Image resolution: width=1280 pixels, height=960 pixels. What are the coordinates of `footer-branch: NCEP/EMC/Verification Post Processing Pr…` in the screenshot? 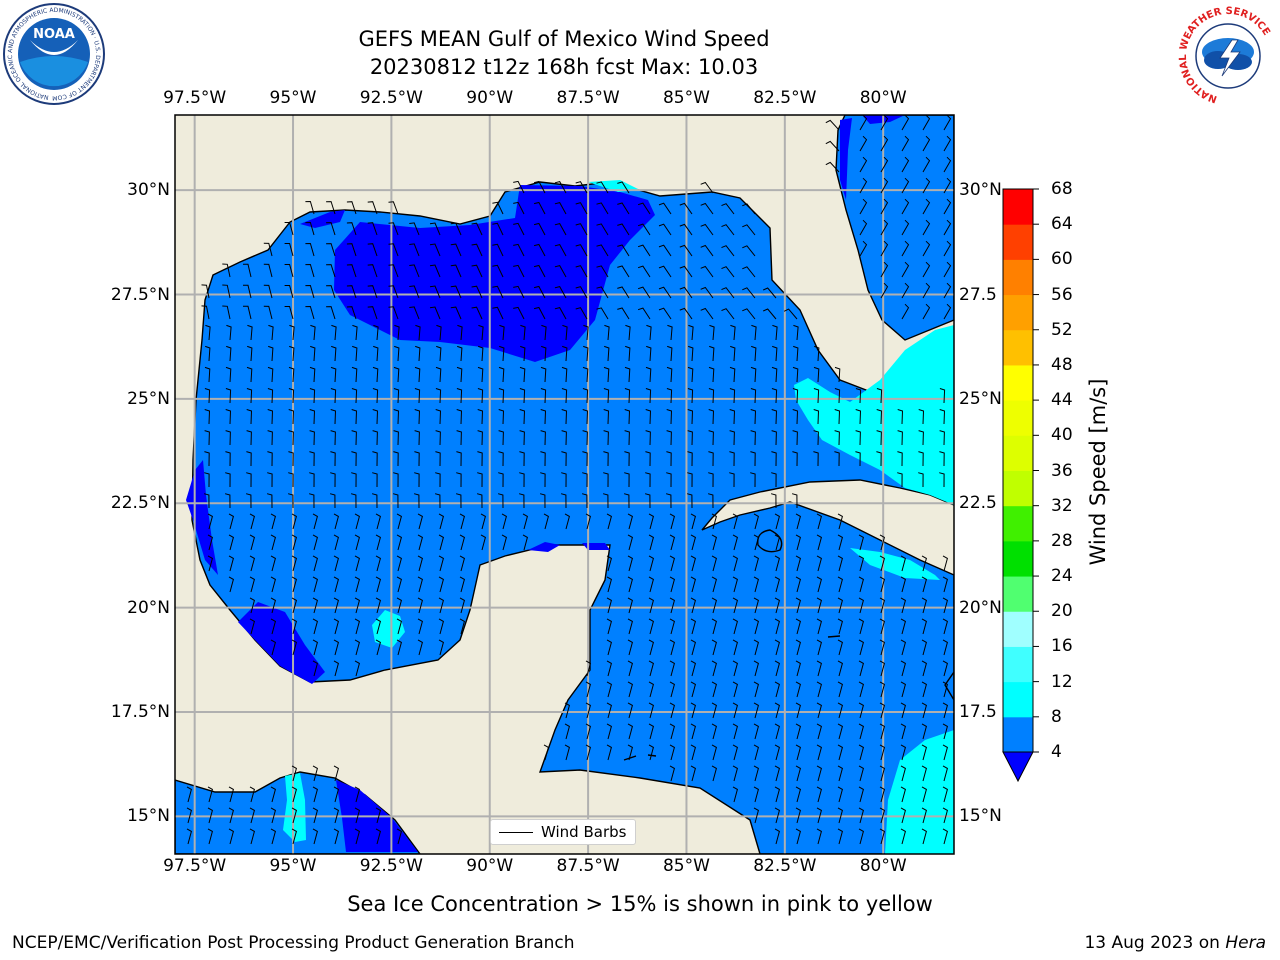 It's located at (293, 943).